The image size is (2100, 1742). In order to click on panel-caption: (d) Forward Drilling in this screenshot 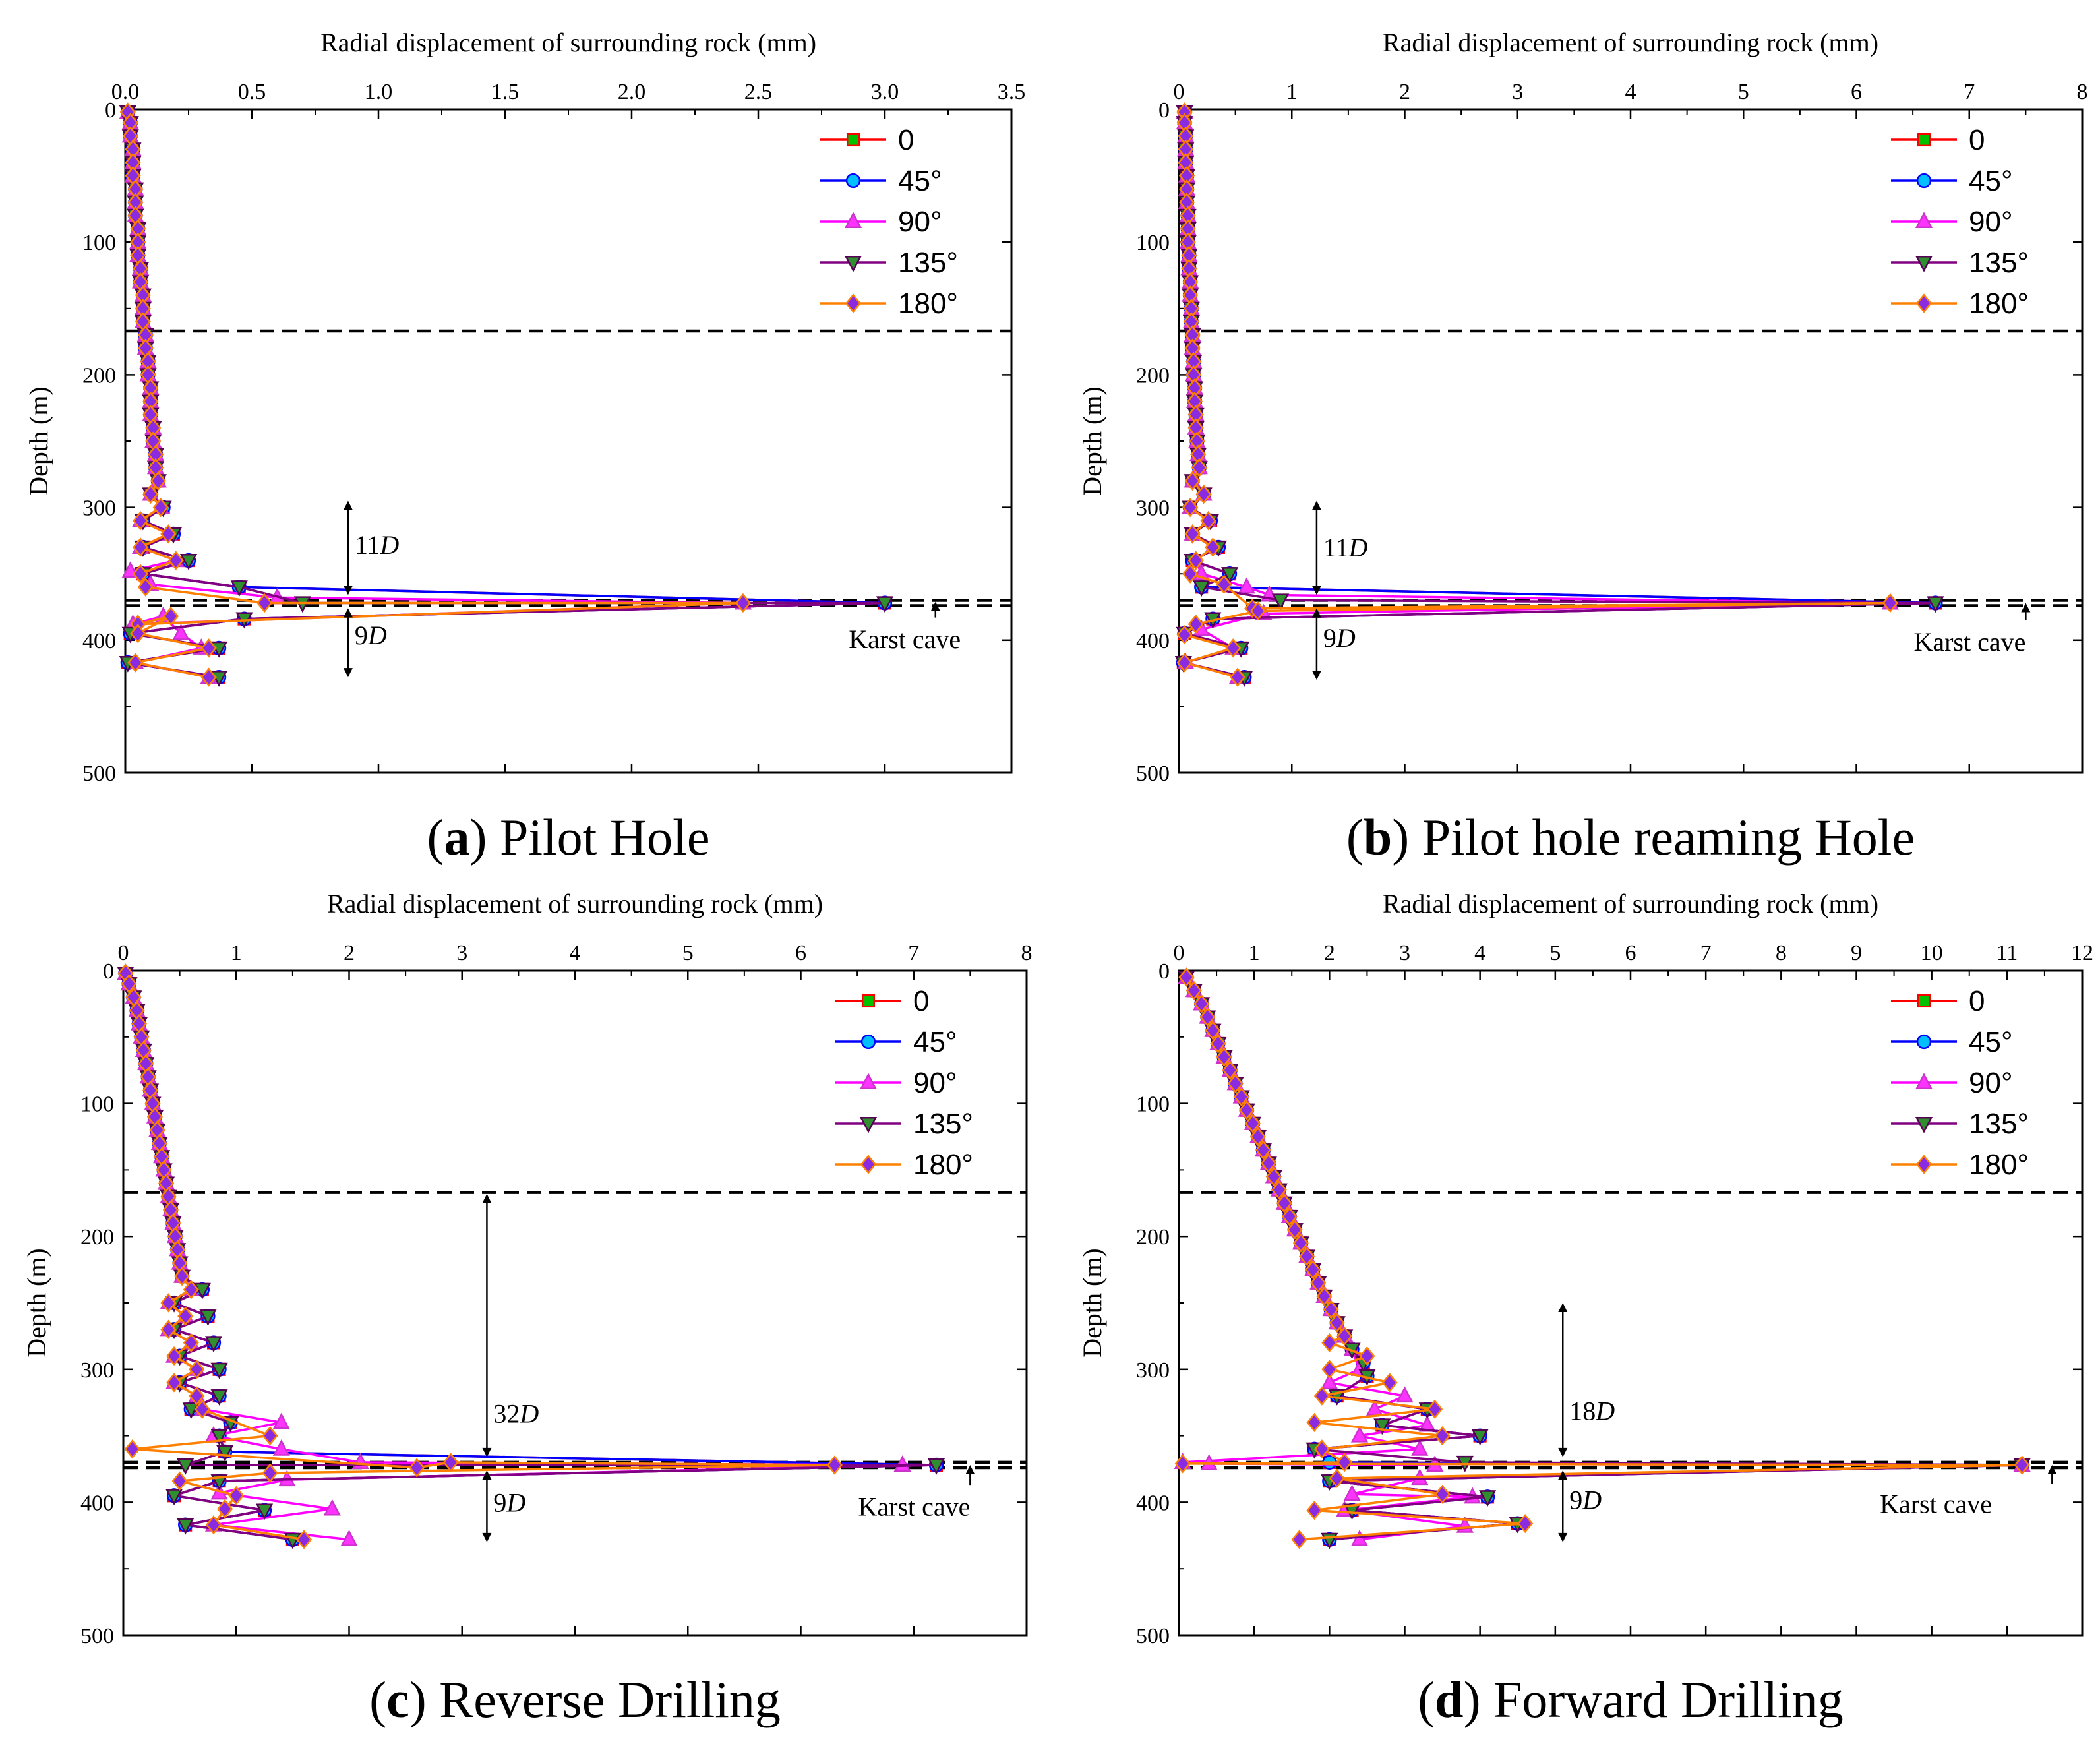, I will do `click(1631, 1699)`.